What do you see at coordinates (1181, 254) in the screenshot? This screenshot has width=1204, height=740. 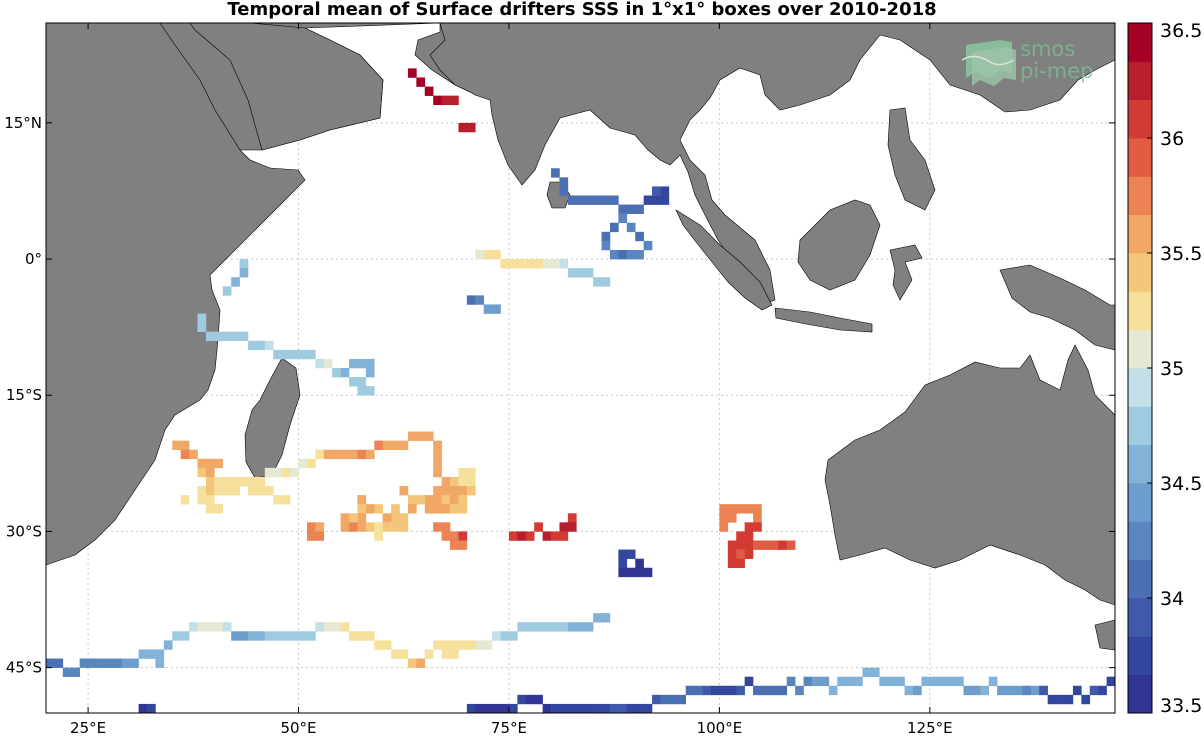 I see `colorbar-tick-label: 35.5` at bounding box center [1181, 254].